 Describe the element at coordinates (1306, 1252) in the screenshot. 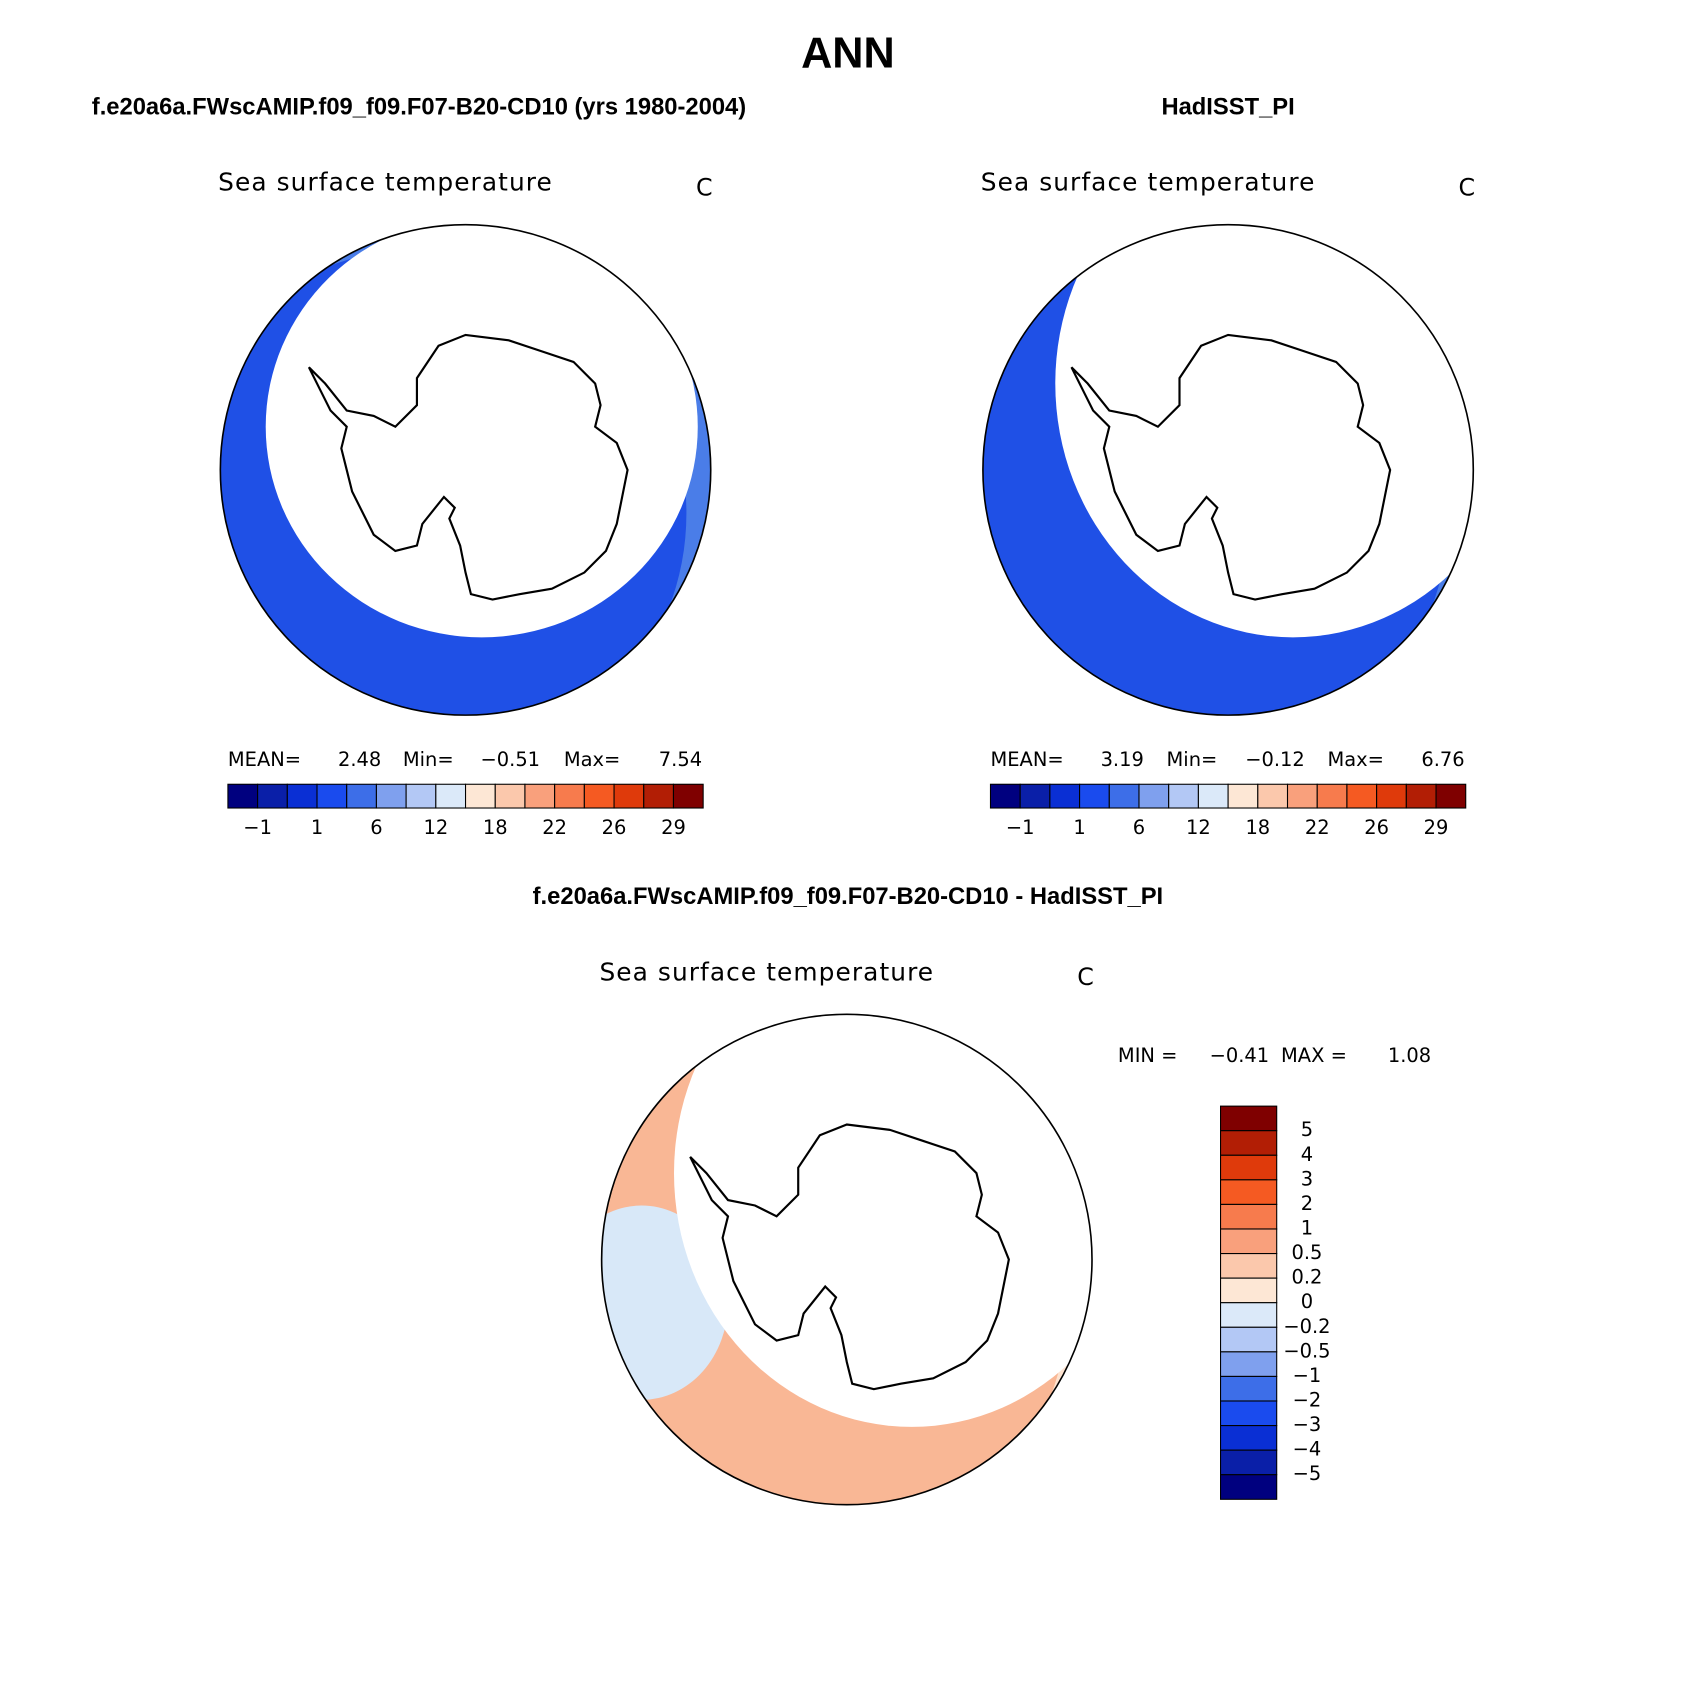

I see `colorbar-label: 0.5` at that location.